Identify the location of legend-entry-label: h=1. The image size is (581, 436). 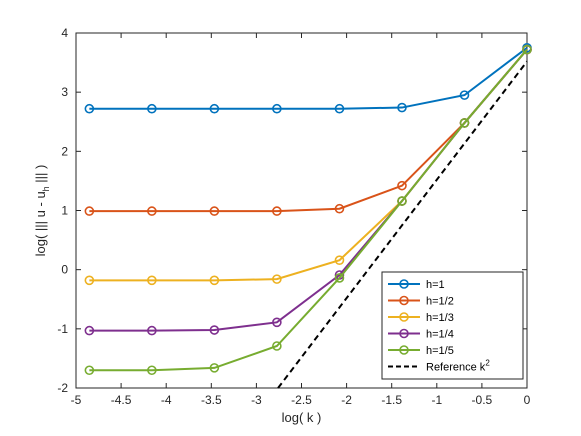
(435, 285).